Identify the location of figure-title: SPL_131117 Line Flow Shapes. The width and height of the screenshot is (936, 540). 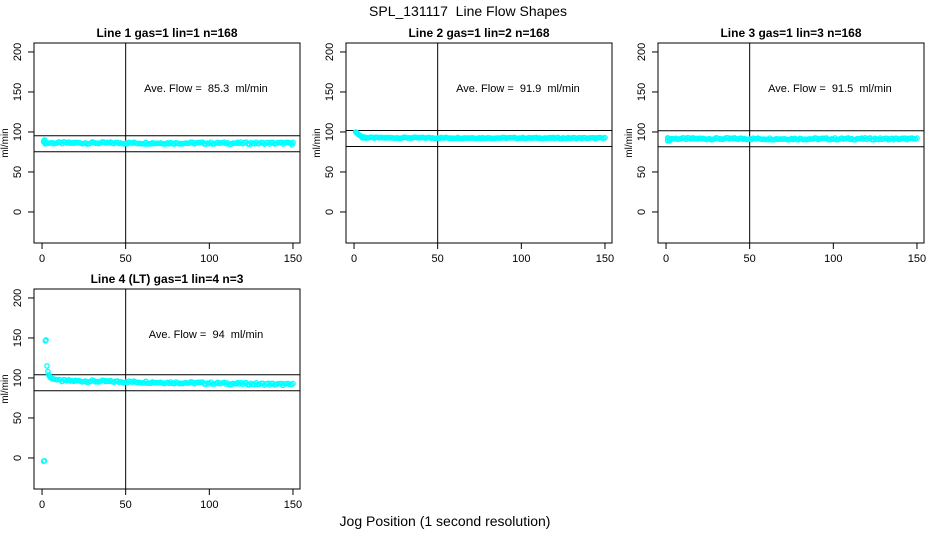
(468, 11).